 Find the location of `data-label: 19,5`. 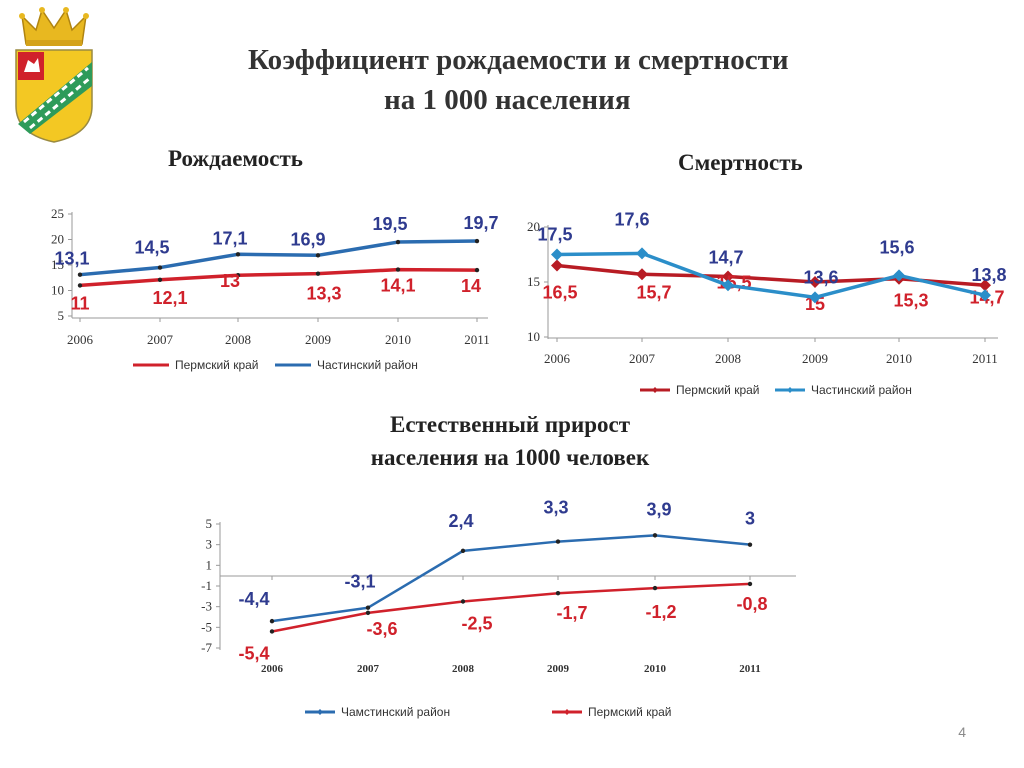

data-label: 19,5 is located at coordinates (389, 224).